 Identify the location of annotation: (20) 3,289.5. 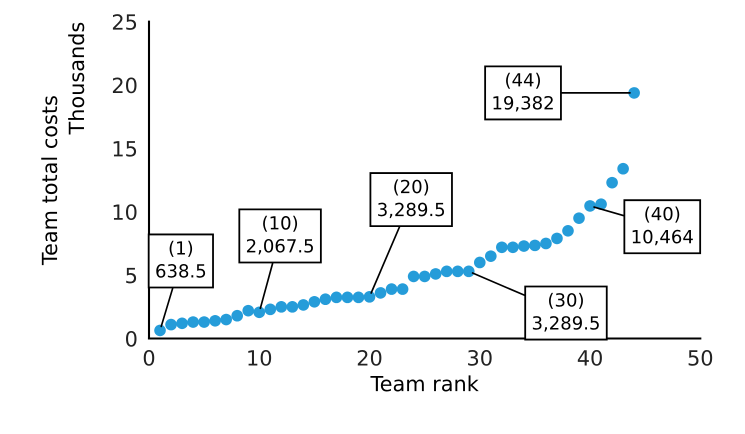
(411, 198).